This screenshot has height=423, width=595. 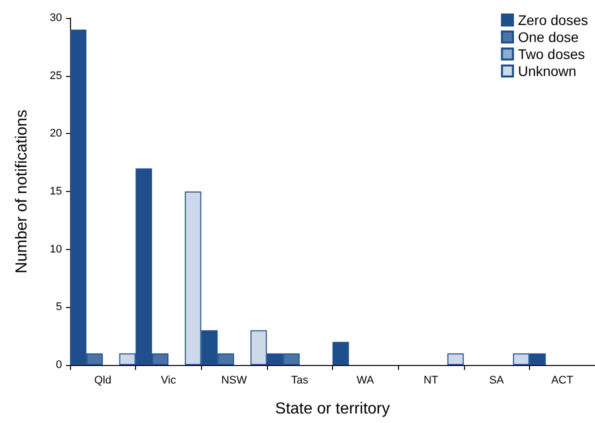 I want to click on legend-label: Two doses, so click(x=551, y=54).